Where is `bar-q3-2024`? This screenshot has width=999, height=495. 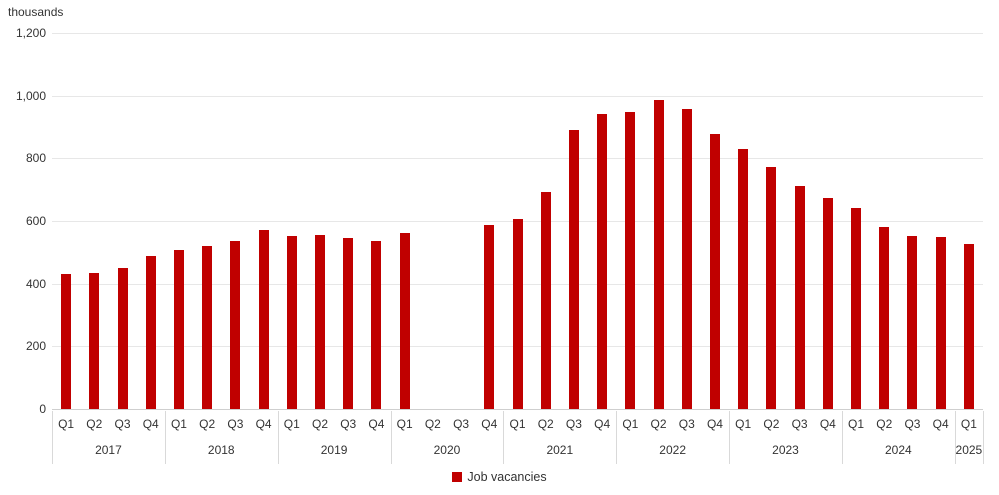
bar-q3-2024 is located at coordinates (912, 322).